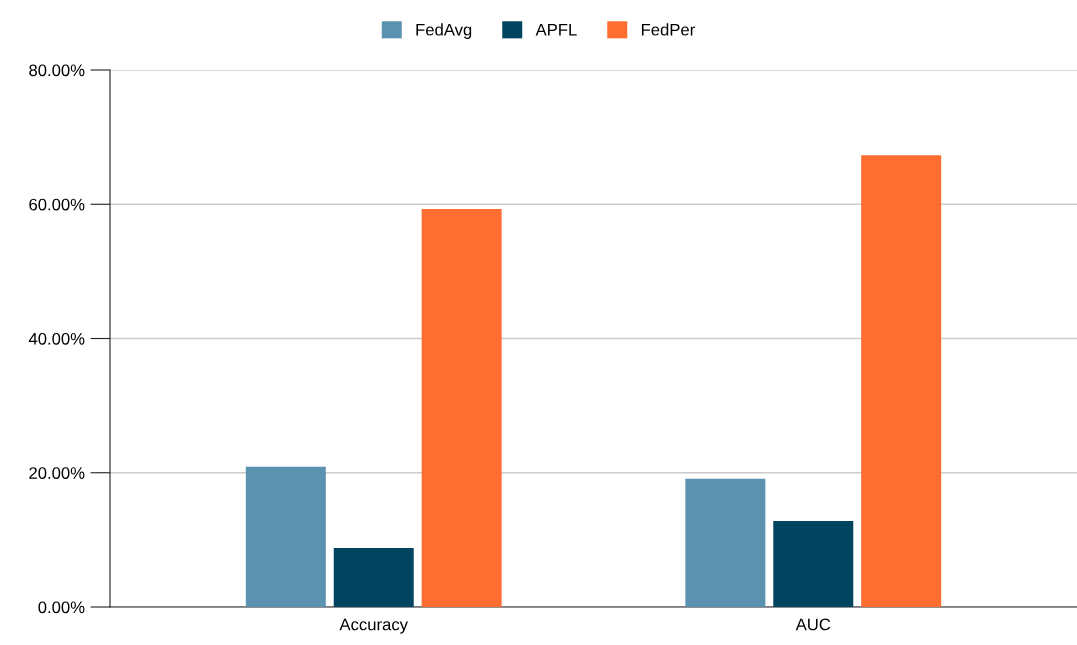  What do you see at coordinates (61, 607) in the screenshot?
I see `y-tick-label: 0.00%` at bounding box center [61, 607].